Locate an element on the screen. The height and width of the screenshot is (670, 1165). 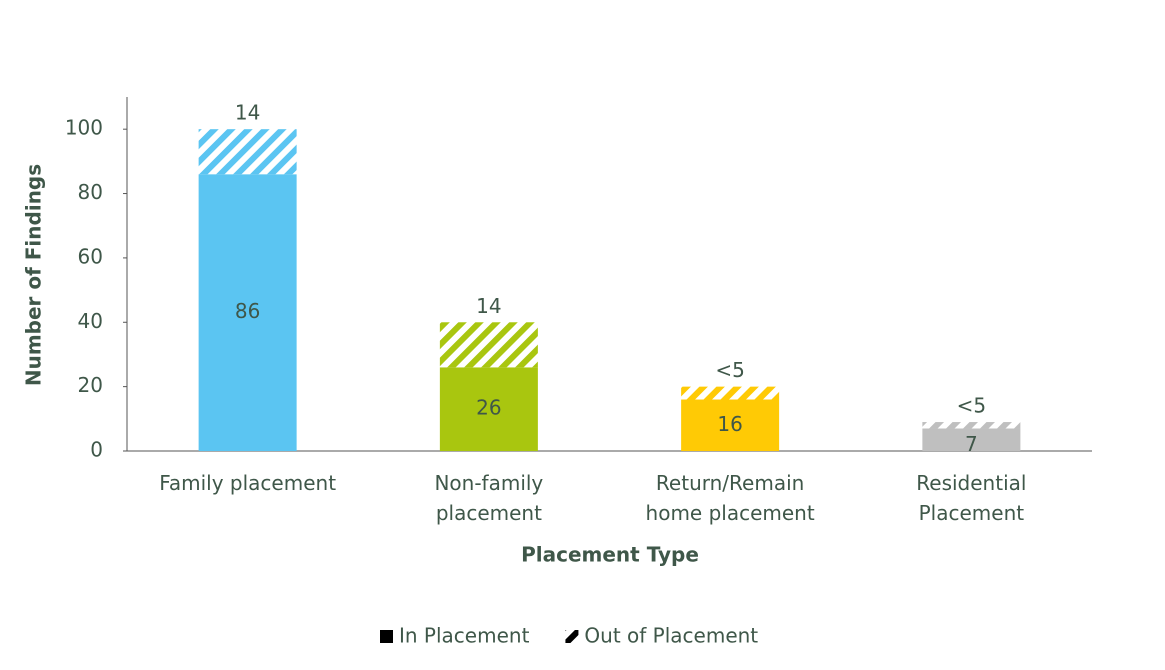
x-tick-label: Family placement is located at coordinates (248, 483).